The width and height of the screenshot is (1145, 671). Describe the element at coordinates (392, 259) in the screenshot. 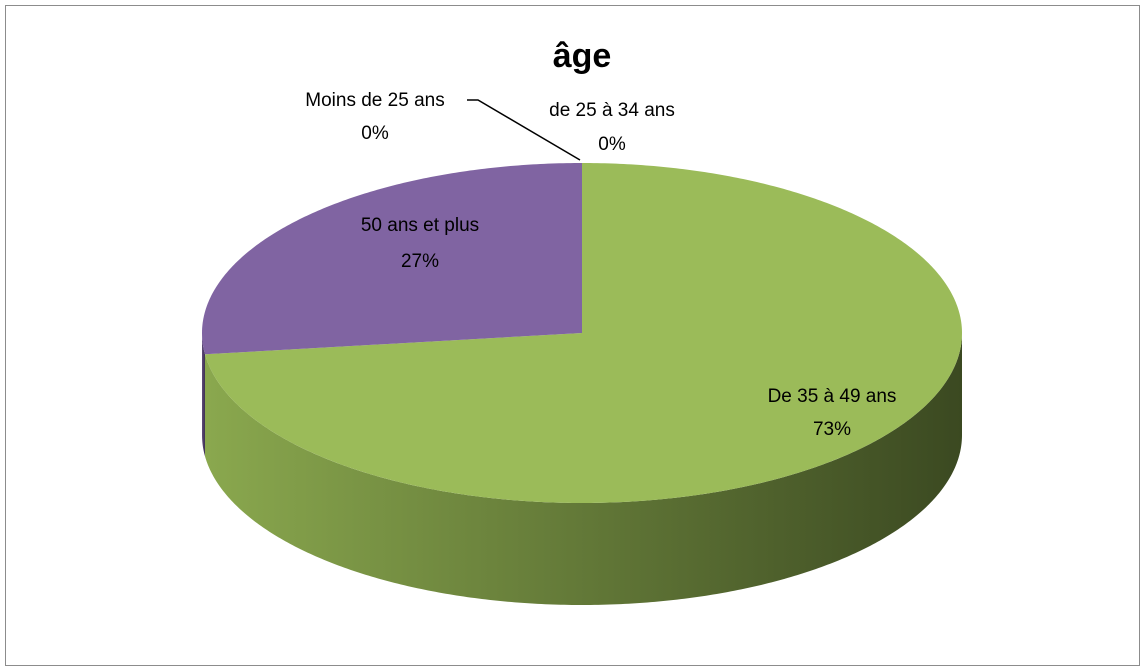

I see `pie-slice` at that location.